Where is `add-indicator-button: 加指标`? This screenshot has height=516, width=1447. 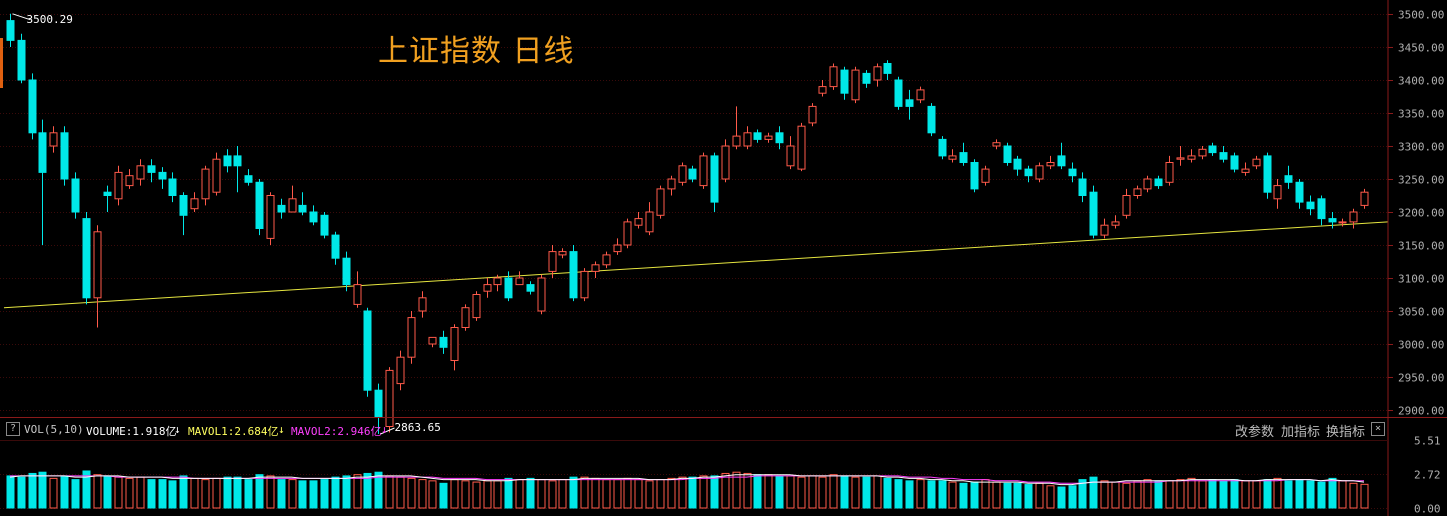 add-indicator-button: 加指标 is located at coordinates (1301, 432).